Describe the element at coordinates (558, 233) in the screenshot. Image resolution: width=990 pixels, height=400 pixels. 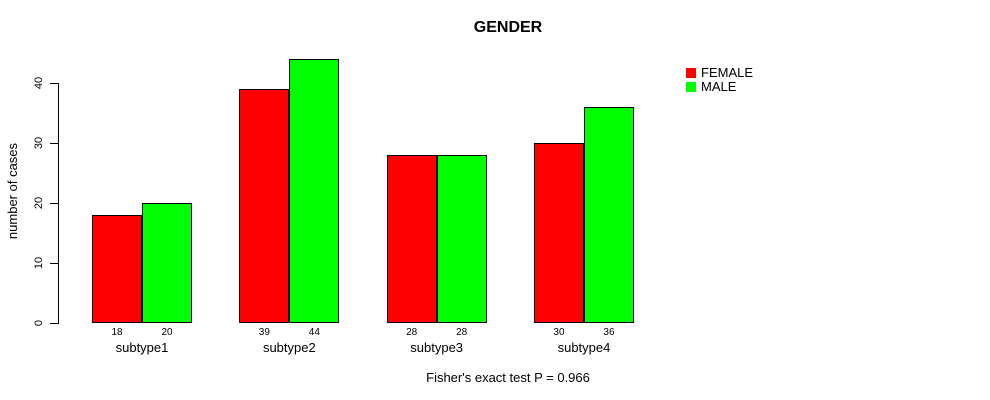
I see `bar-female-subtype4` at that location.